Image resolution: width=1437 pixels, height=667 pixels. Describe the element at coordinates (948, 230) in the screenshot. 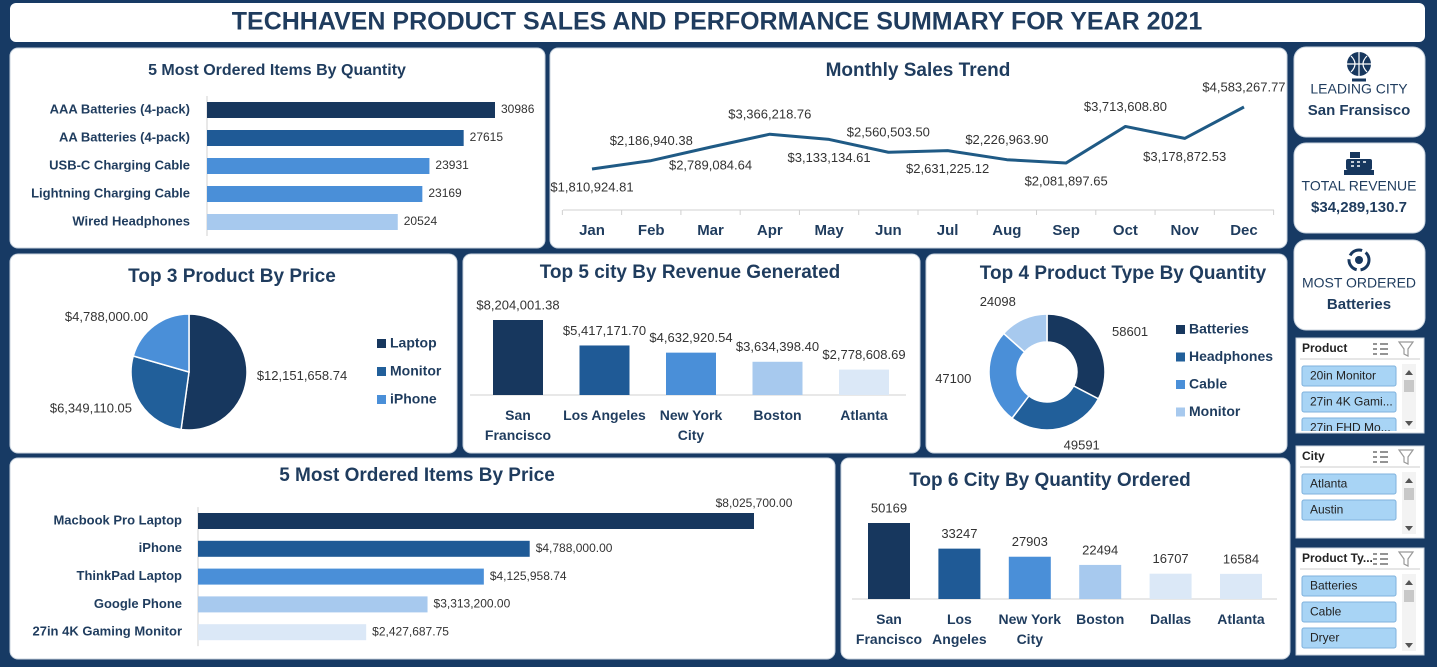

I see `x-tick-label: Jul` at that location.